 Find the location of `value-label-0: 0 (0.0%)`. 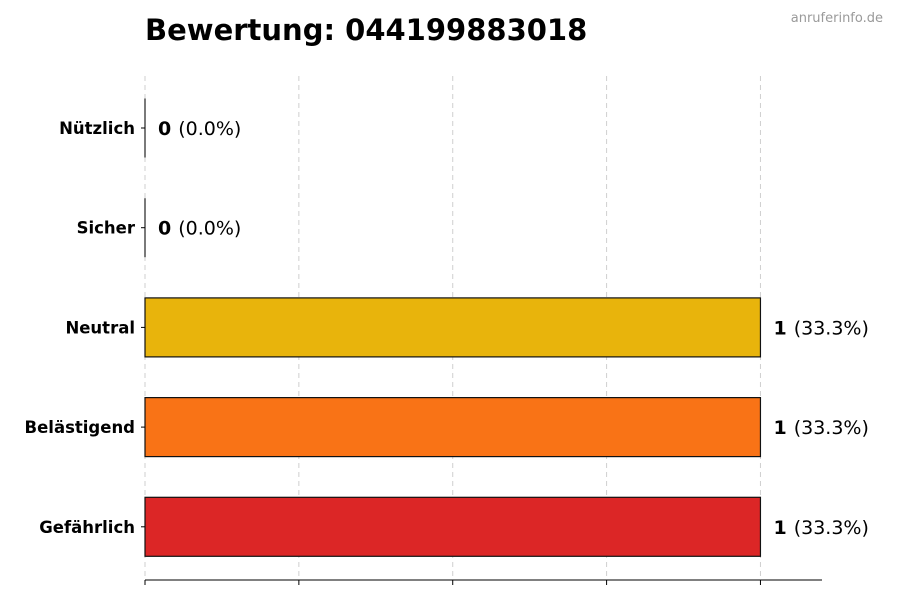

value-label-0: 0 (0.0%) is located at coordinates (199, 129).